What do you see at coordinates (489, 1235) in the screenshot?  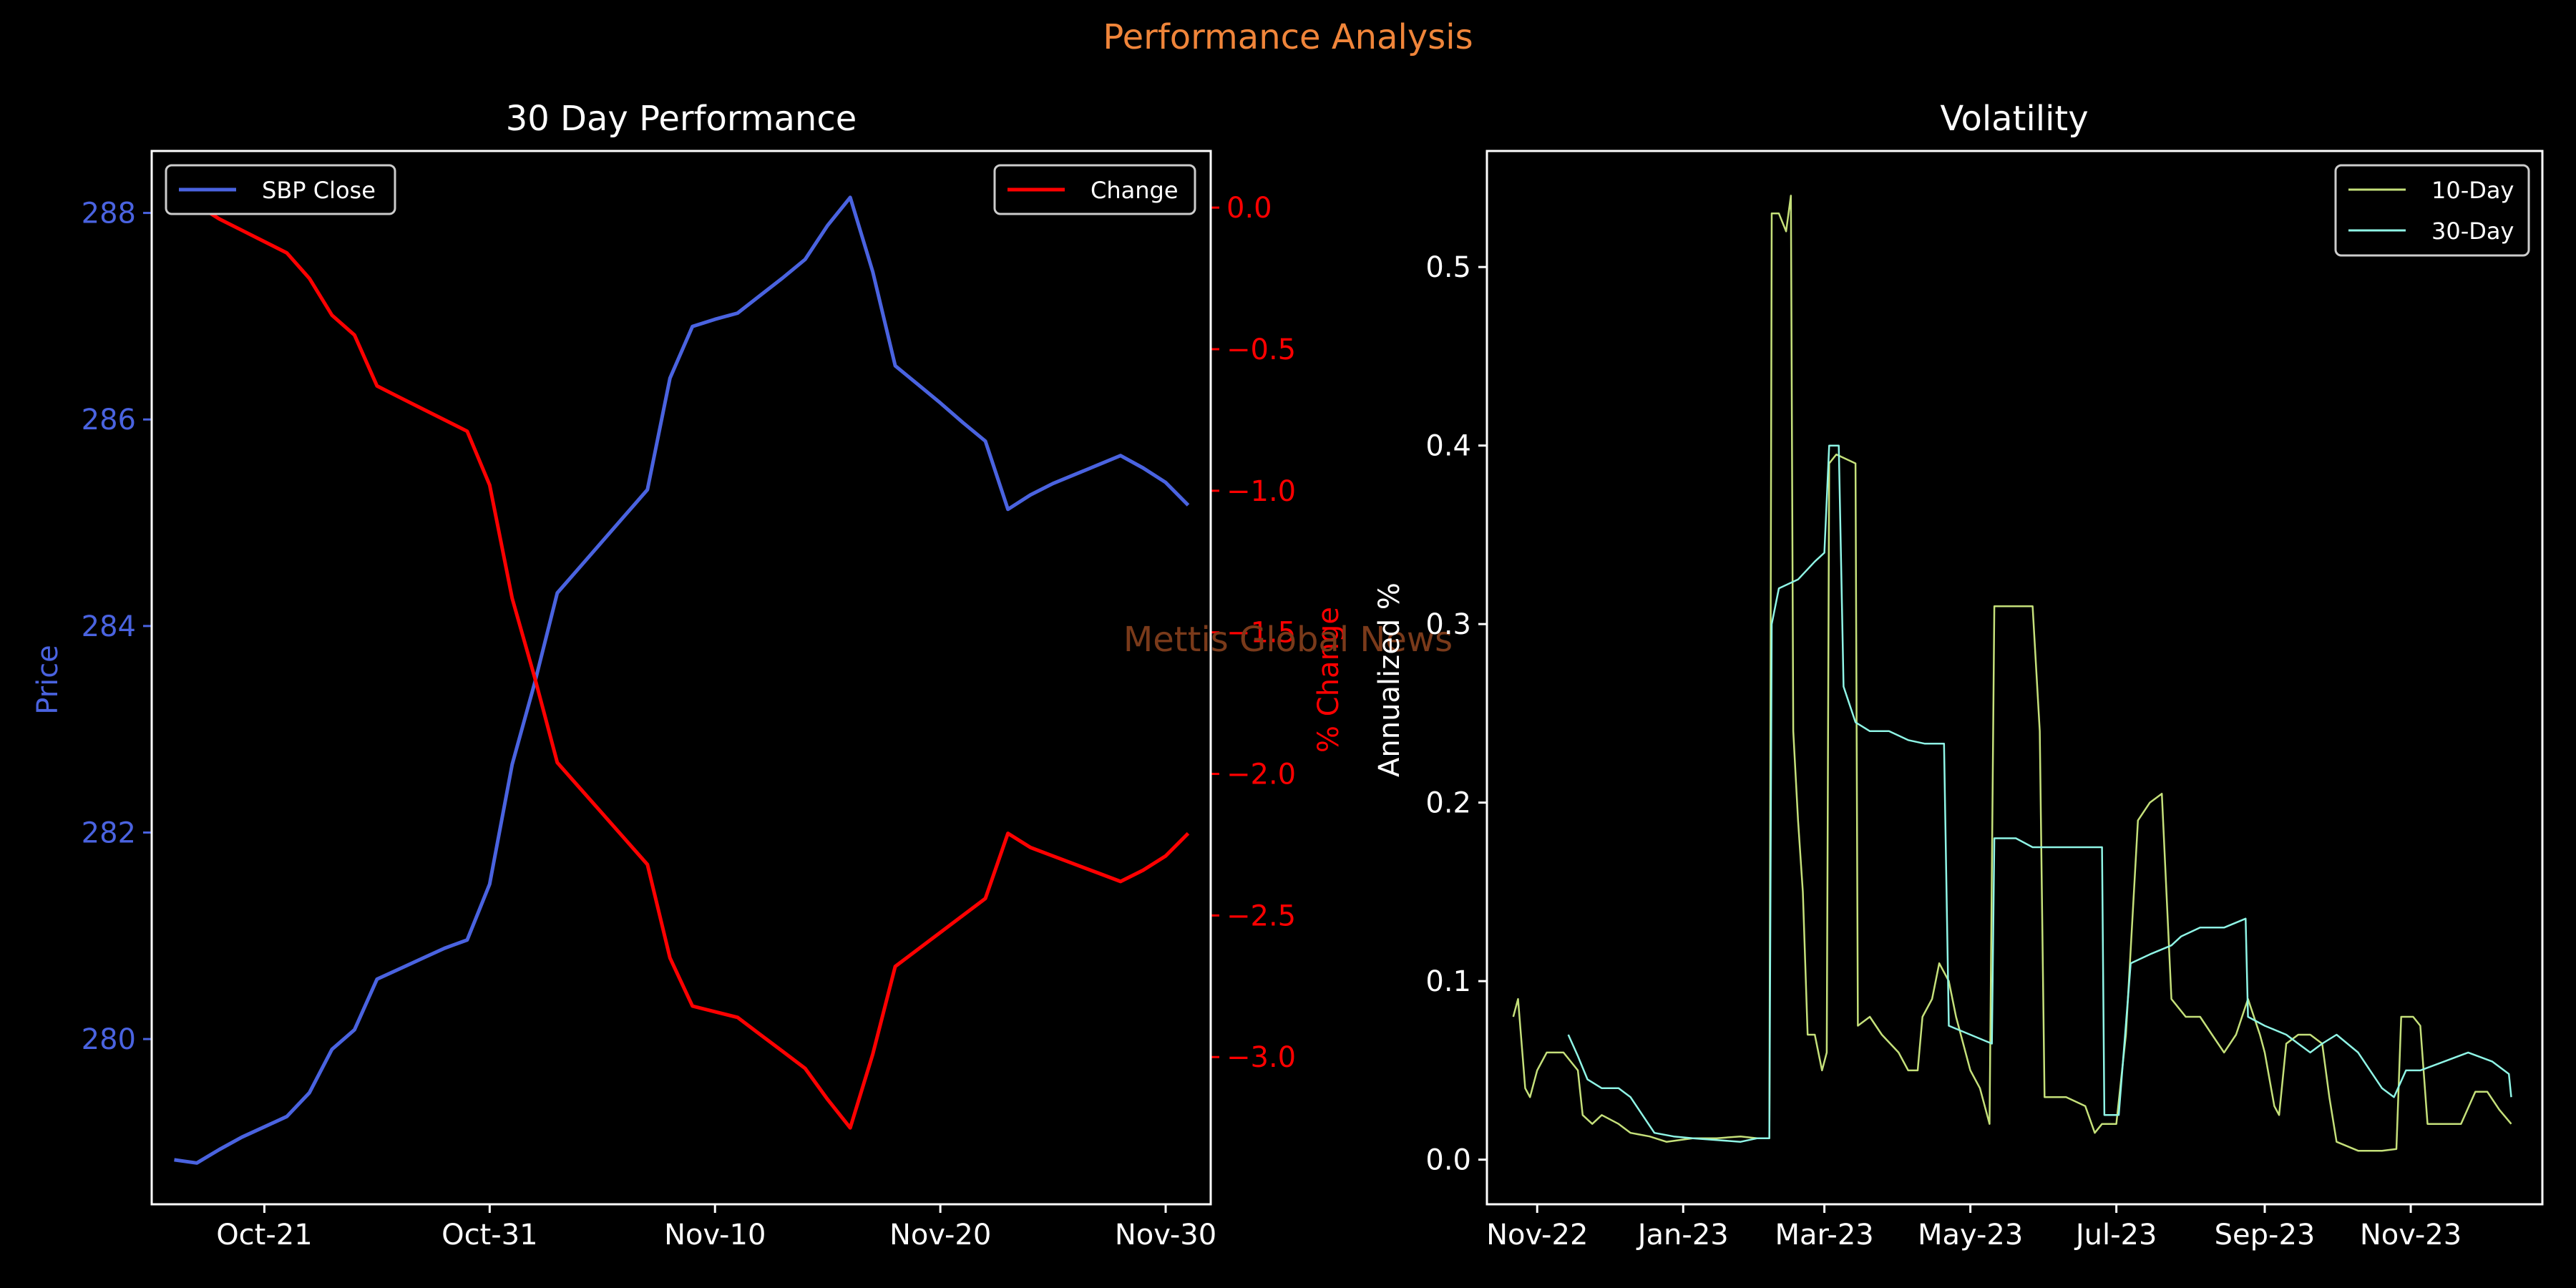 I see `x-tick-label: Oct-31` at bounding box center [489, 1235].